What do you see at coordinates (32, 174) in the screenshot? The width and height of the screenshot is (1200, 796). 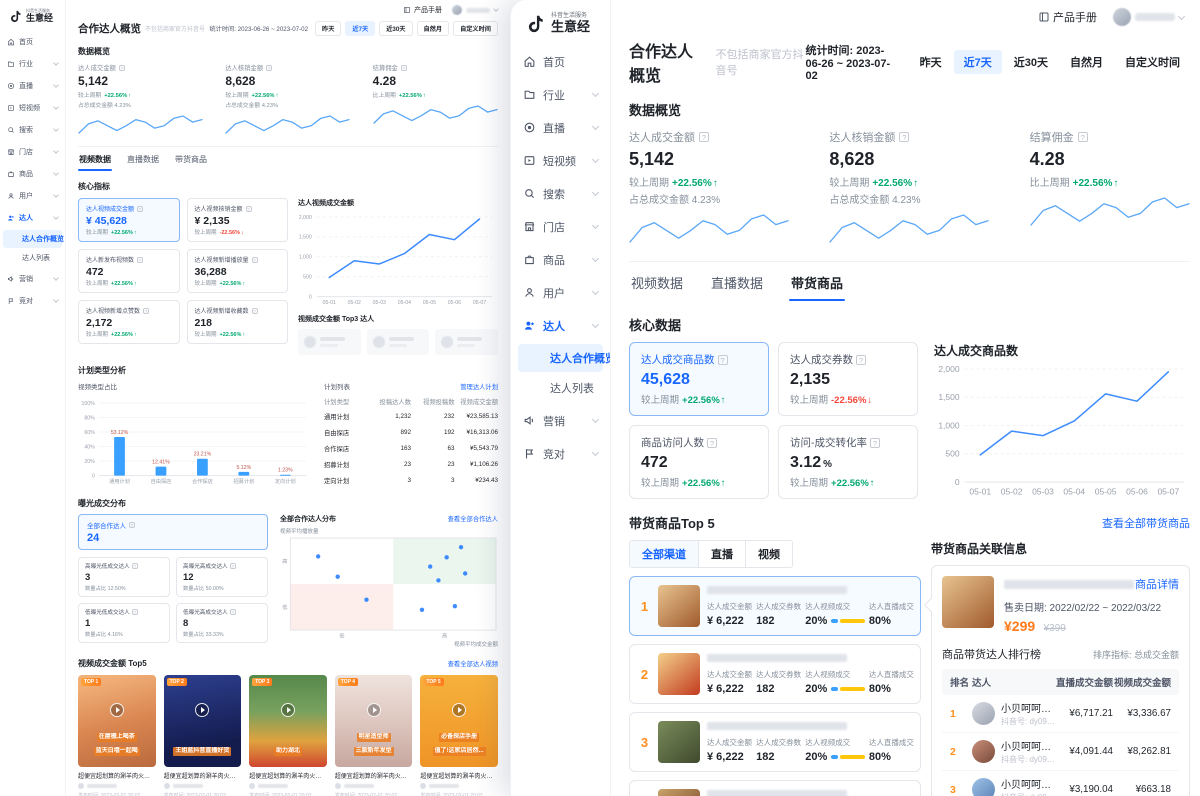 I see `sidebar-item: 商品` at bounding box center [32, 174].